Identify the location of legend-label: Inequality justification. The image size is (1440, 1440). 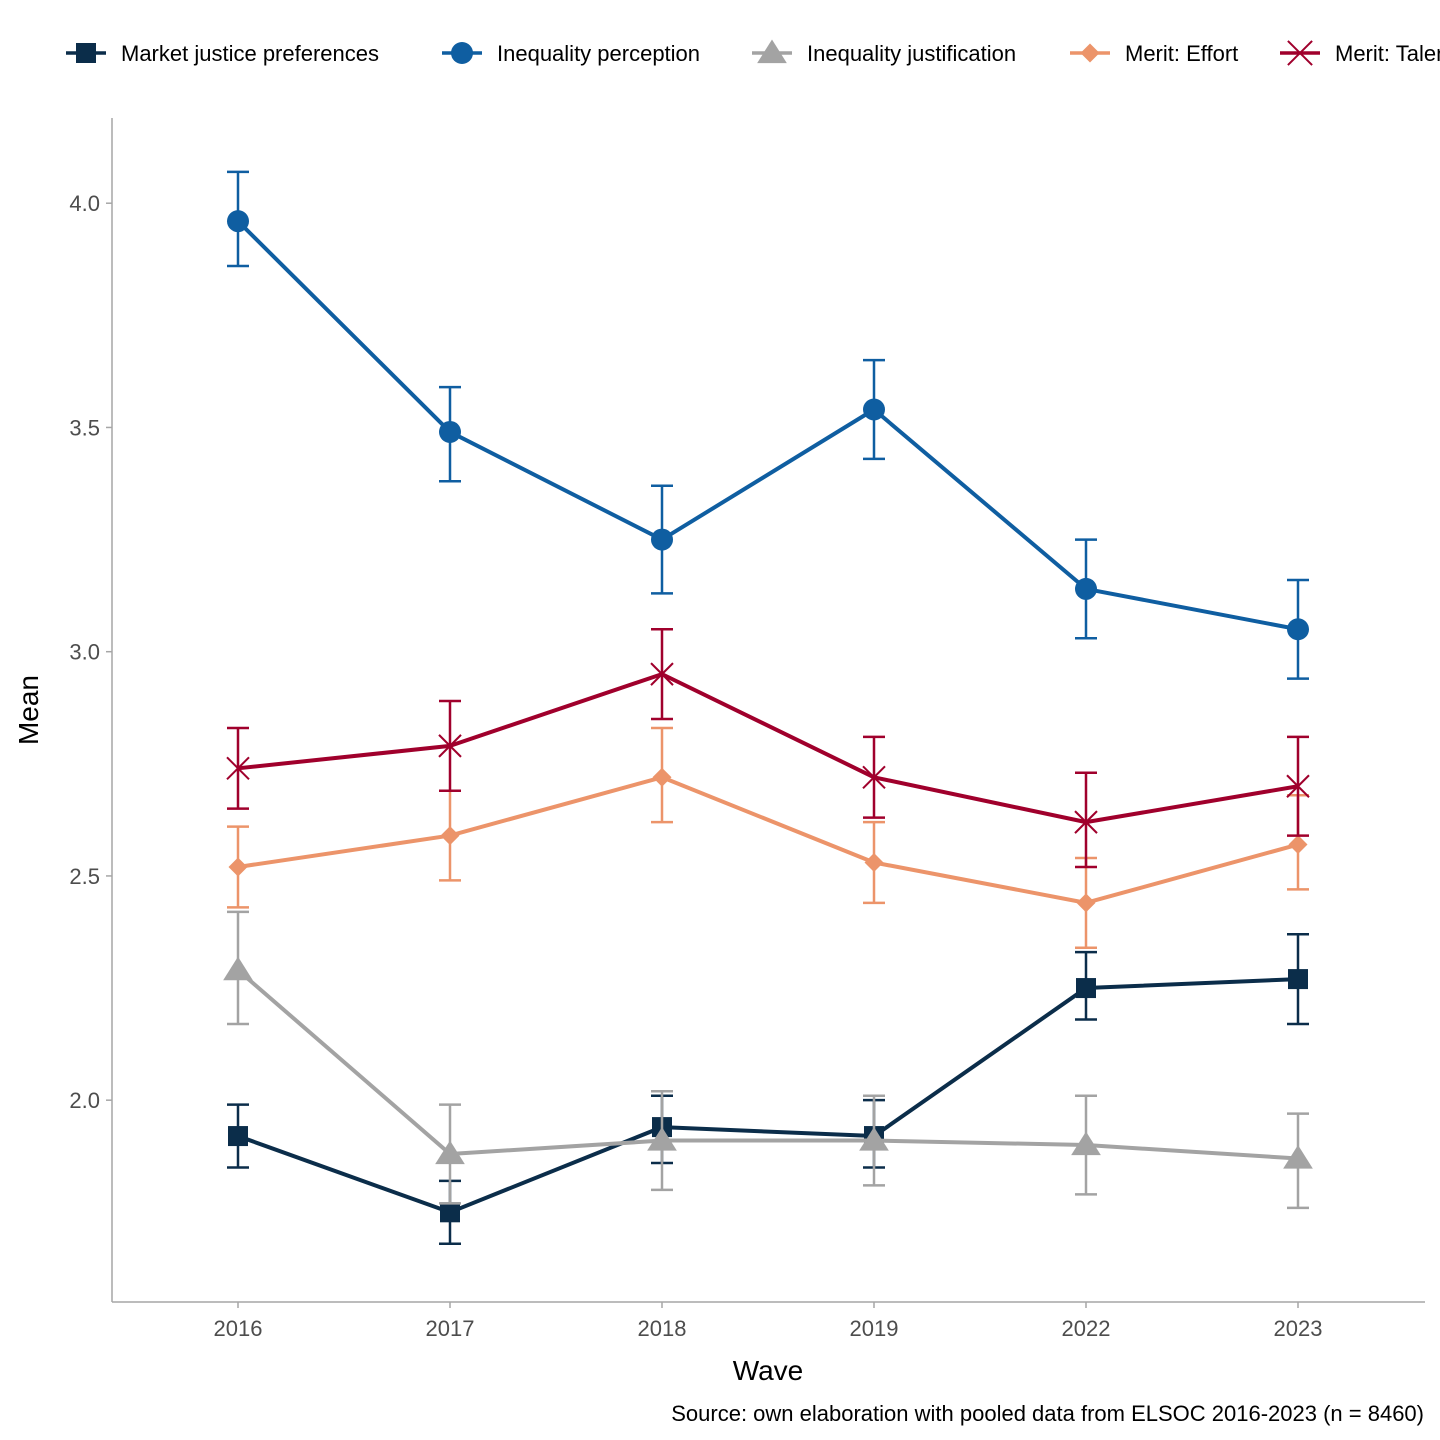
(911, 53).